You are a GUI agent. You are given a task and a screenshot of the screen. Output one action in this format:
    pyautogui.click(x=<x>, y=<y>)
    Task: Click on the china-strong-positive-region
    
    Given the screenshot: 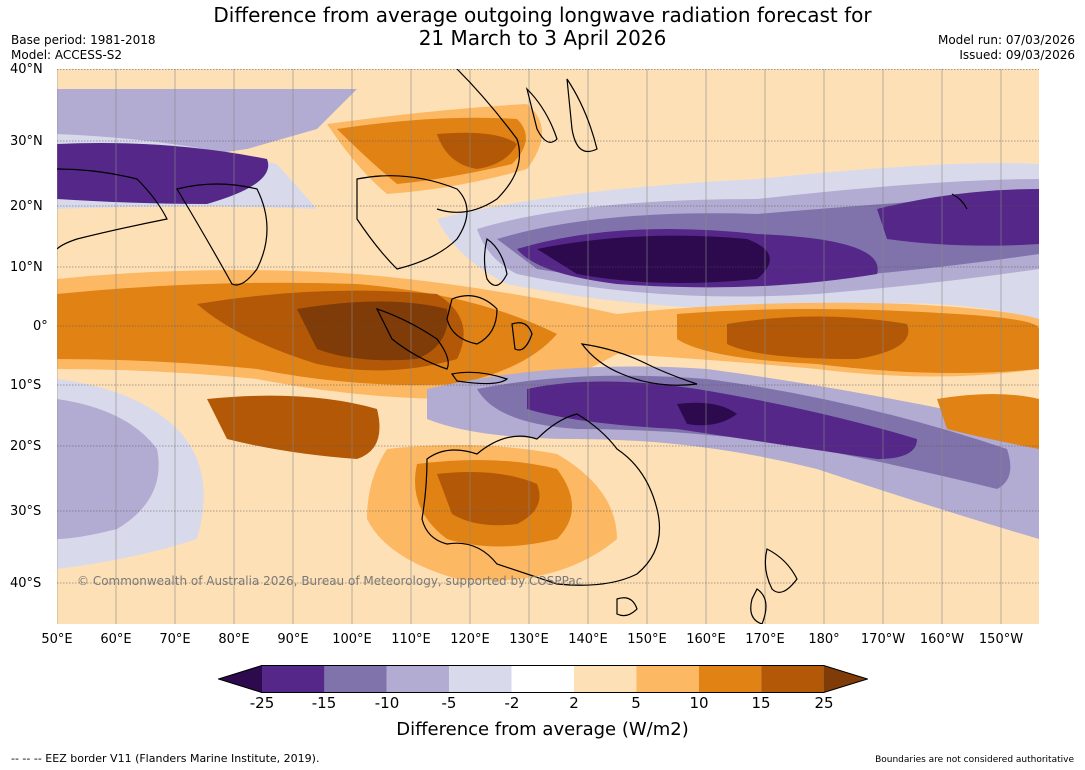 What is the action you would take?
    pyautogui.click(x=477, y=150)
    